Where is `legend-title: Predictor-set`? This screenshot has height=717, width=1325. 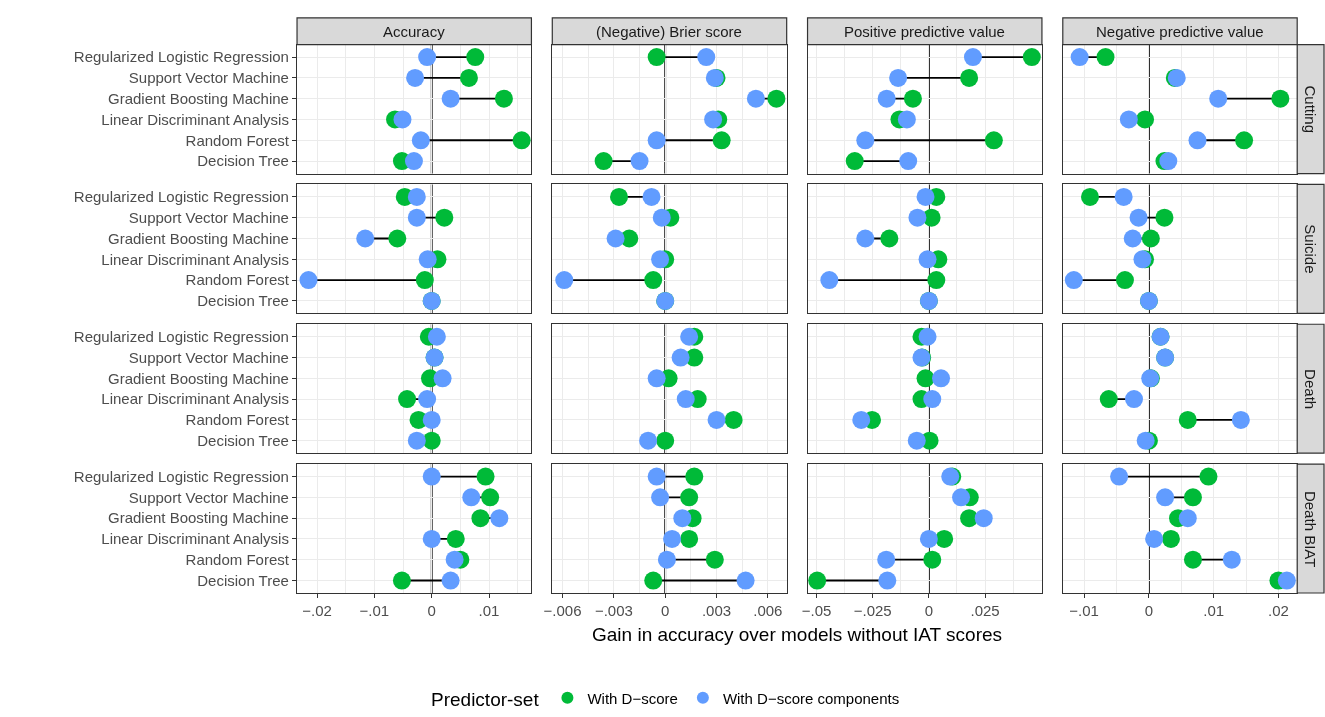
legend-title: Predictor-set is located at coordinates (485, 700).